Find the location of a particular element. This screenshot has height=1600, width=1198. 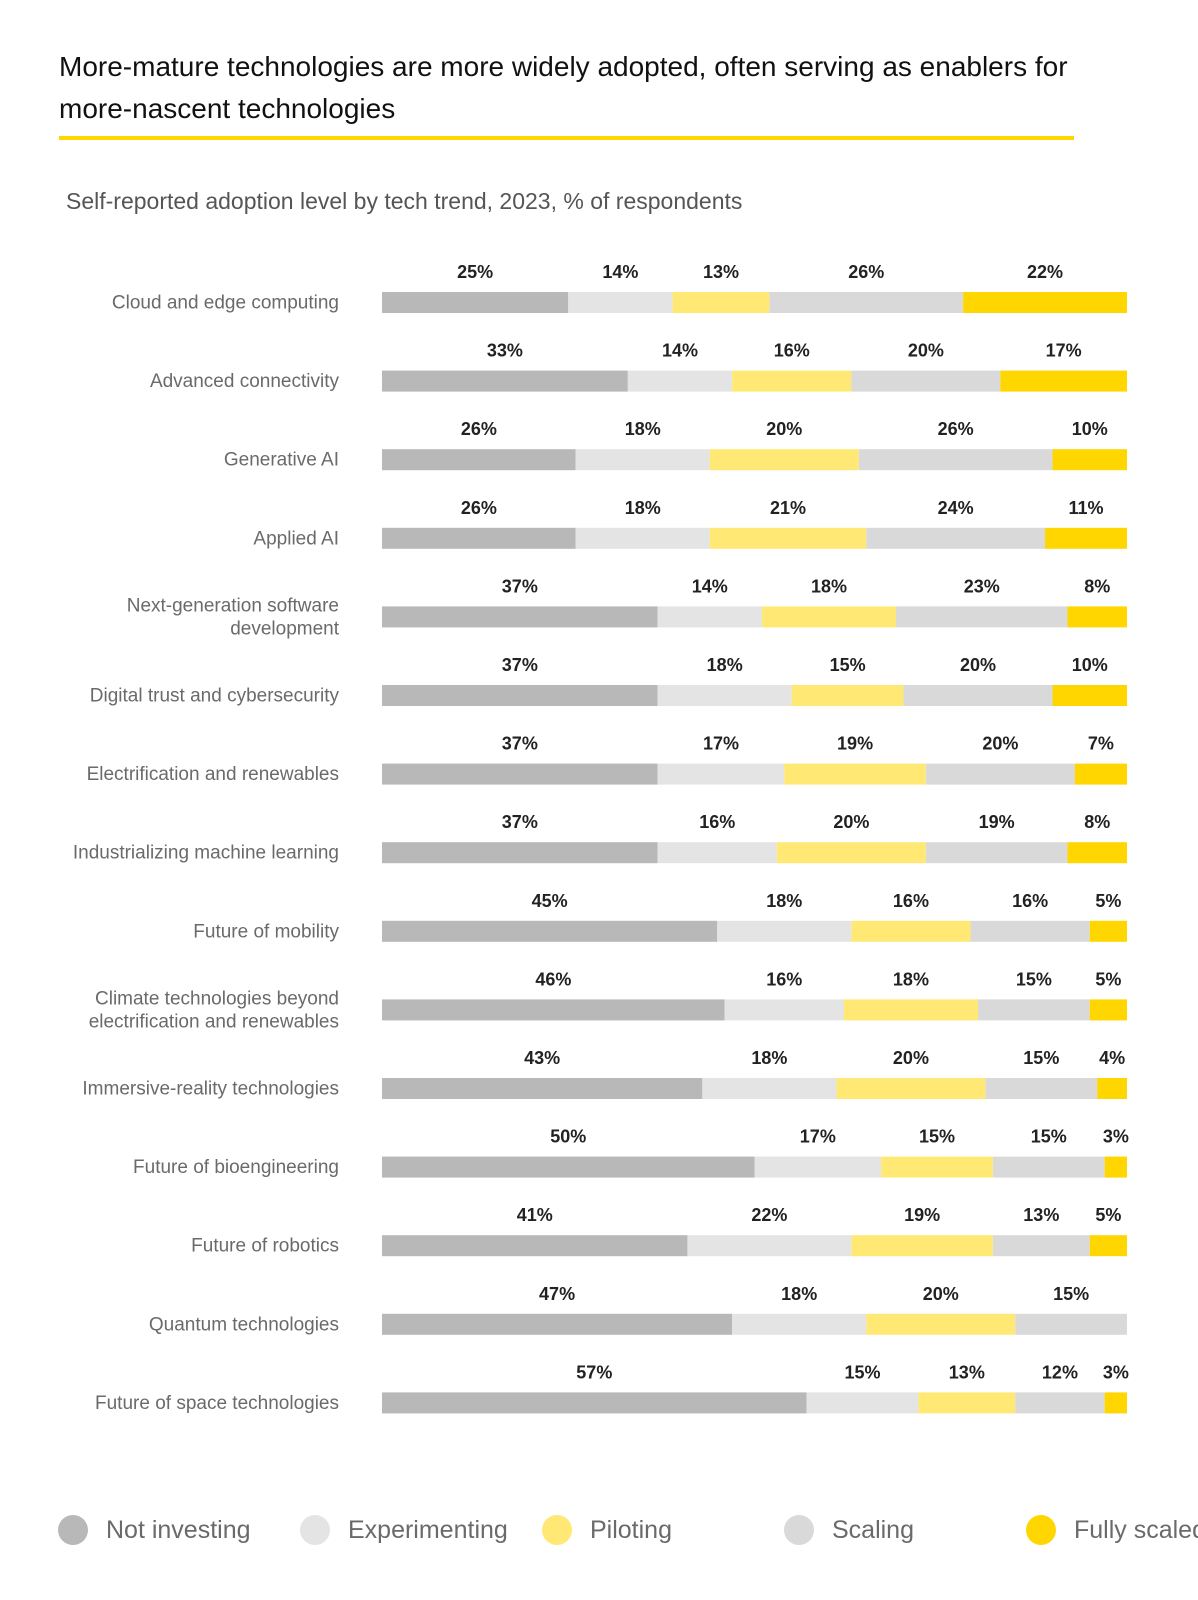

legend-label: Not investing is located at coordinates (178, 1529).